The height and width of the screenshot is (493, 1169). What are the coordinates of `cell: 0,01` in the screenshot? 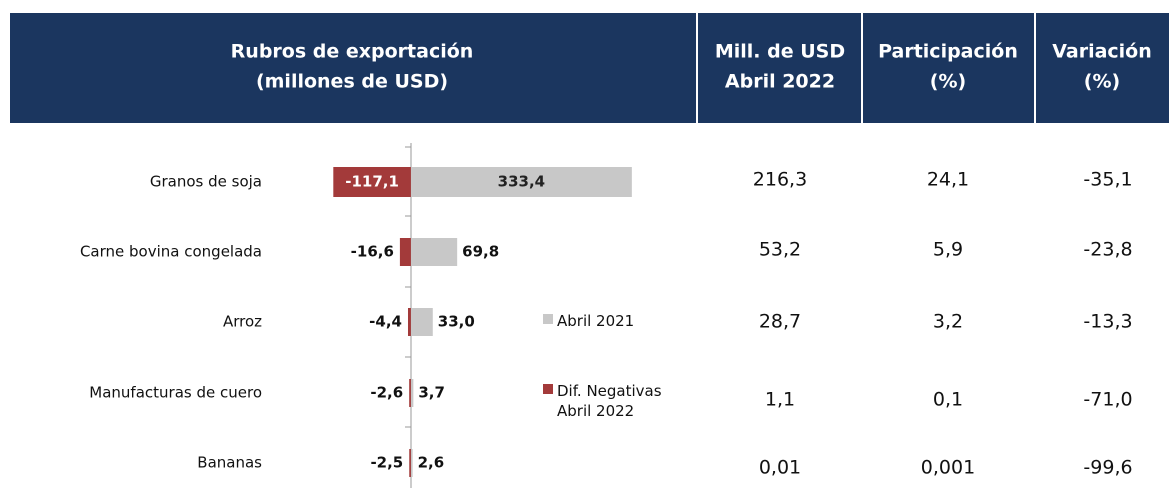 It's located at (780, 468).